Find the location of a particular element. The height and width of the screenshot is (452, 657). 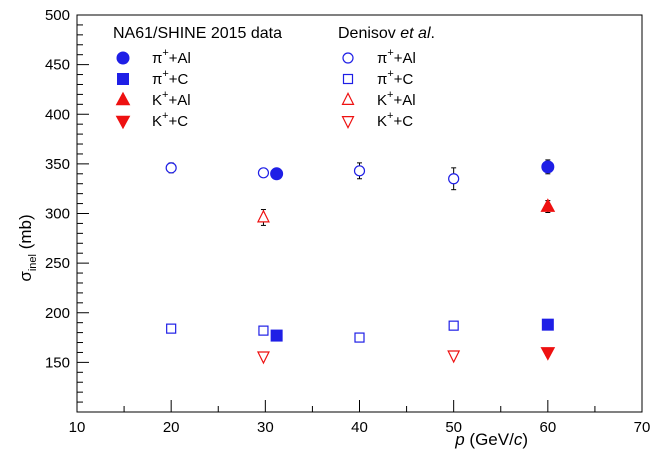

x-tick-label: 40 is located at coordinates (359, 427).